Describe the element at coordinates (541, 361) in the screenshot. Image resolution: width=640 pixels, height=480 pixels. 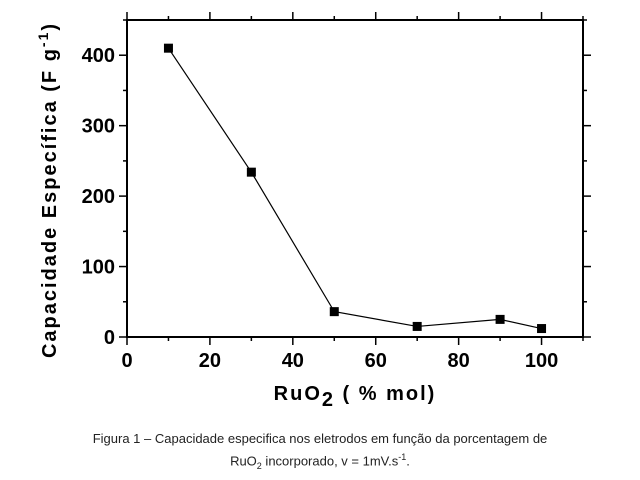
I see `x-tick-label: 100` at that location.